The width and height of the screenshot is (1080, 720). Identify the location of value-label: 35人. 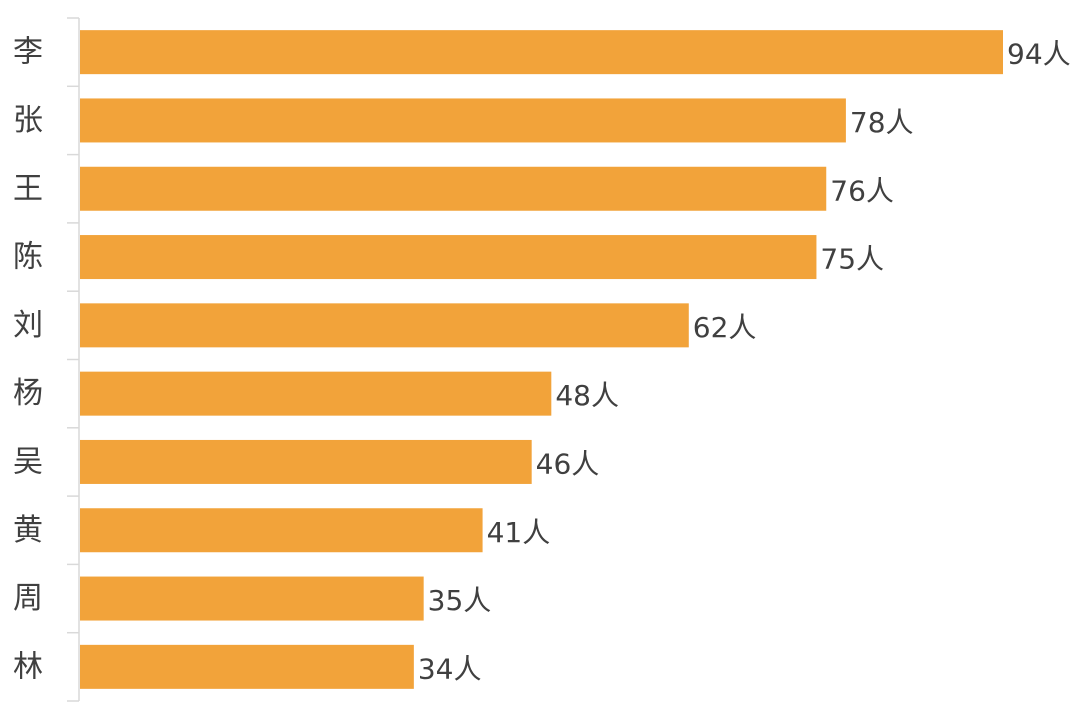
(460, 600).